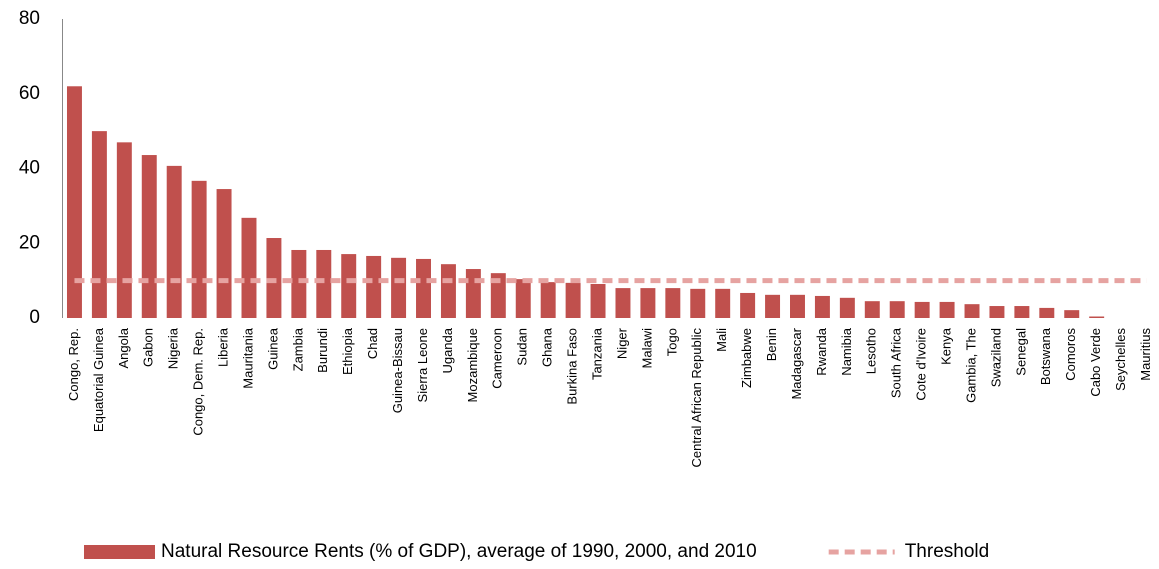  What do you see at coordinates (821, 351) in the screenshot?
I see `x-tick-label: Rwanda` at bounding box center [821, 351].